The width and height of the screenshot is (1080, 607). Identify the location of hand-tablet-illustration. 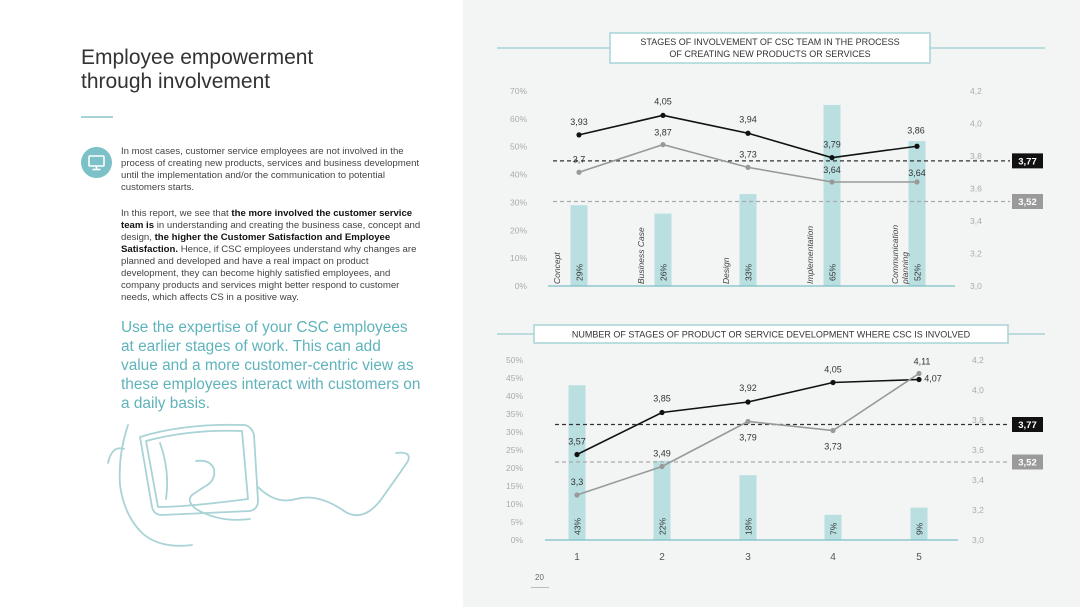
(258, 485).